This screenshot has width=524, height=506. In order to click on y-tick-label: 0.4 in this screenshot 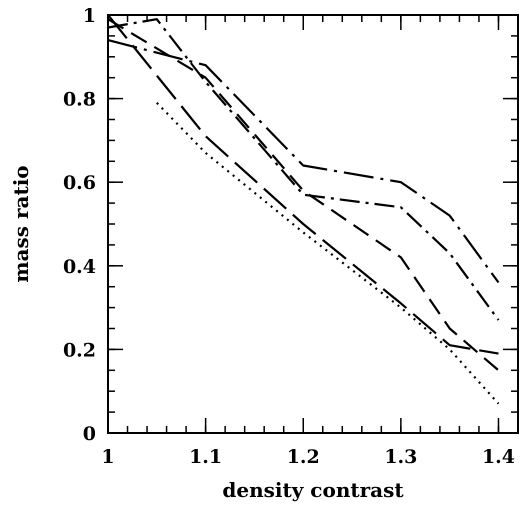, I will do `click(79, 267)`.